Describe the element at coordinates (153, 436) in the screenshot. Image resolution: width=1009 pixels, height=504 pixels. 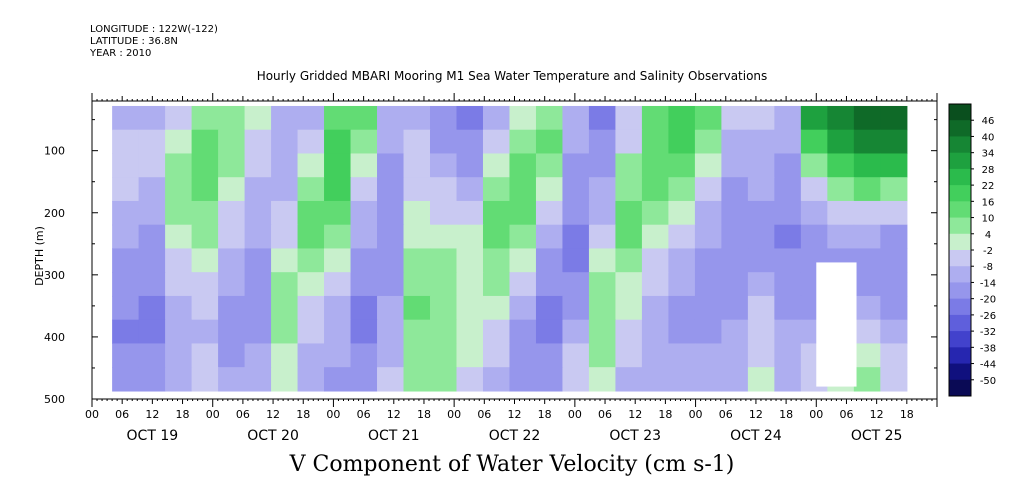
I see `x-day-label: OCT 19` at that location.